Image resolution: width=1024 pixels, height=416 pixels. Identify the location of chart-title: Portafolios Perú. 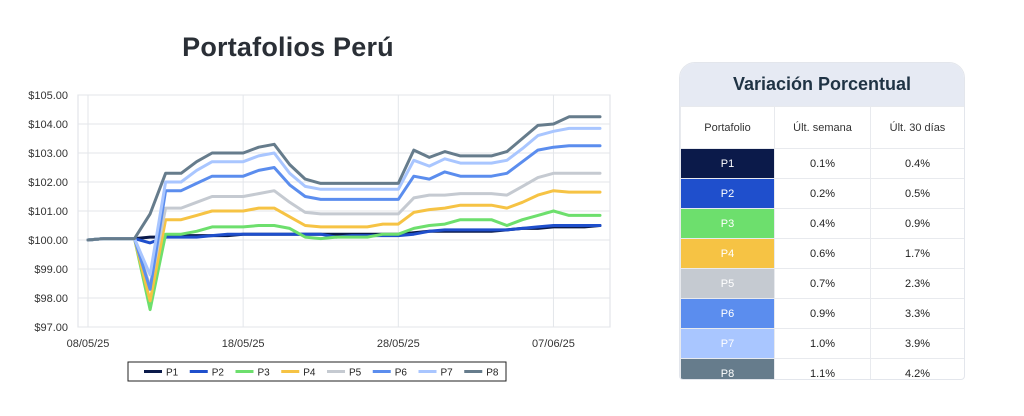
(288, 47).